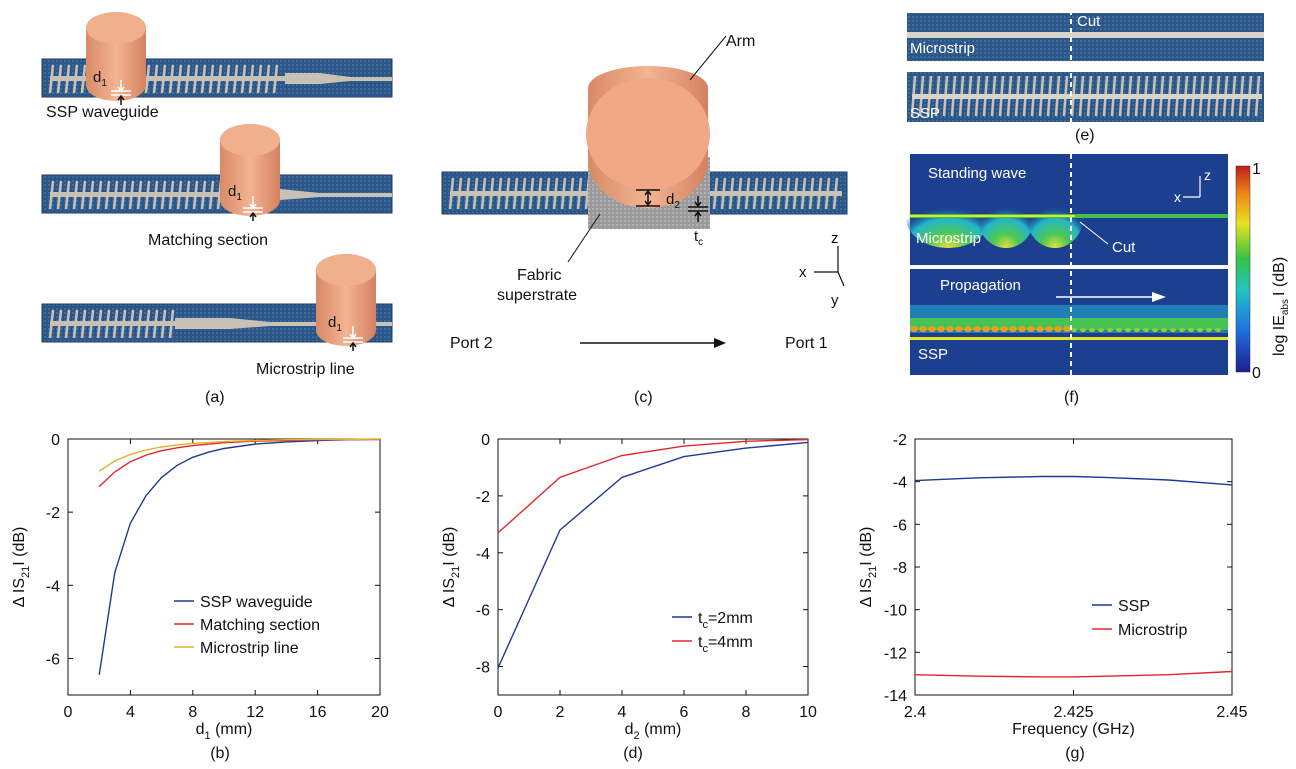 The width and height of the screenshot is (1296, 769). I want to click on ssp-label: SSP, so click(925, 113).